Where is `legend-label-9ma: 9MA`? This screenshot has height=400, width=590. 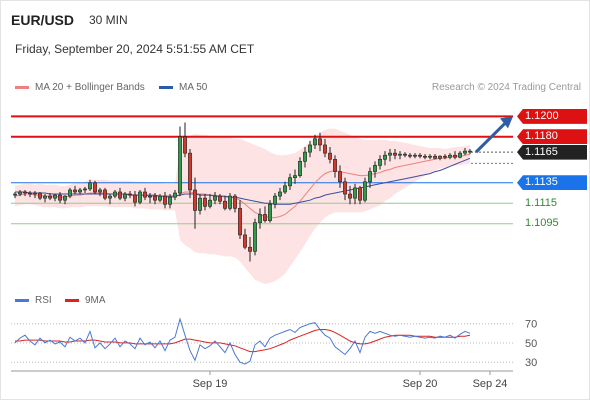 legend-label-9ma: 9MA is located at coordinates (95, 300).